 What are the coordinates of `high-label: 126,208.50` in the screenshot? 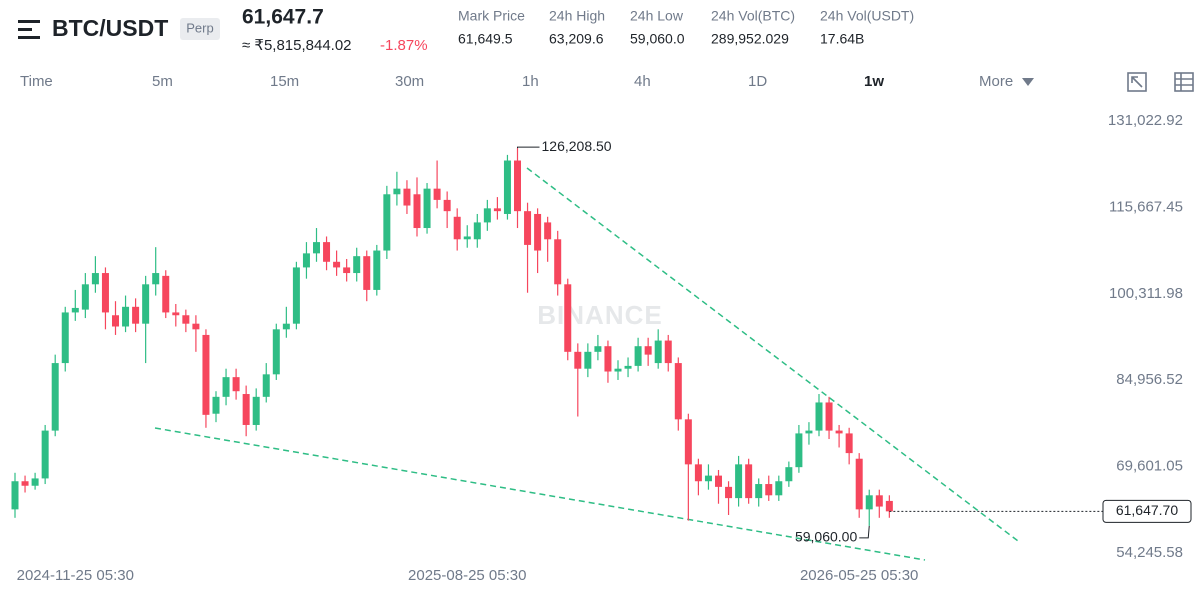 It's located at (577, 146).